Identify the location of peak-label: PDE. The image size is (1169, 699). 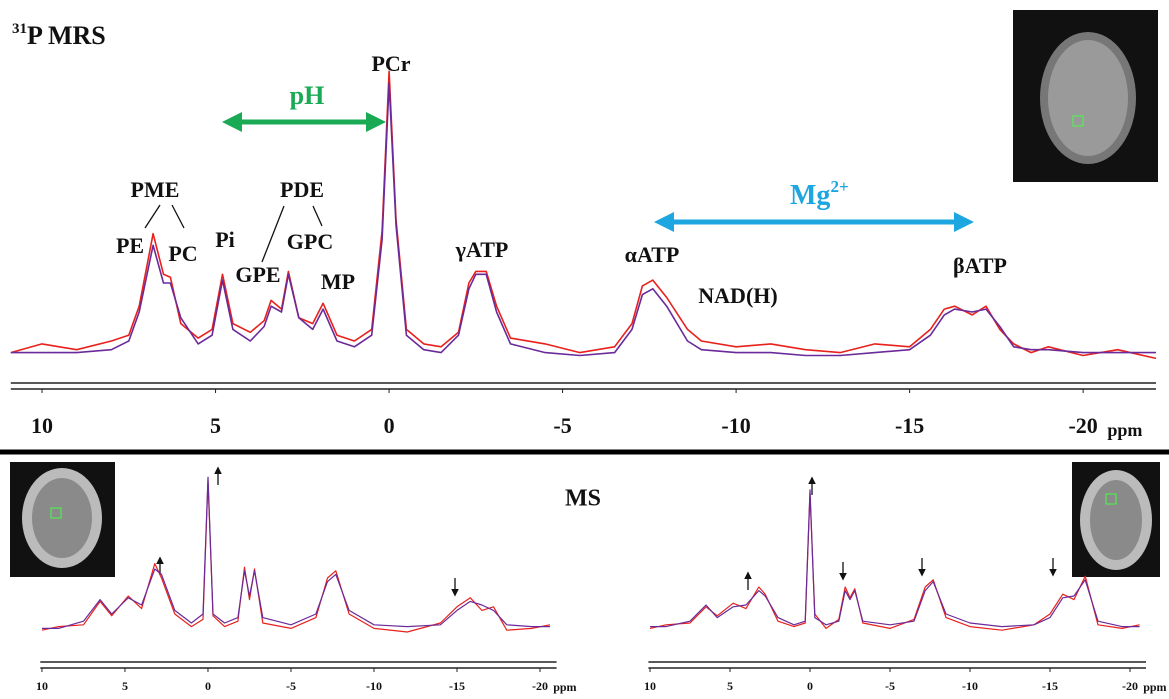
(302, 189).